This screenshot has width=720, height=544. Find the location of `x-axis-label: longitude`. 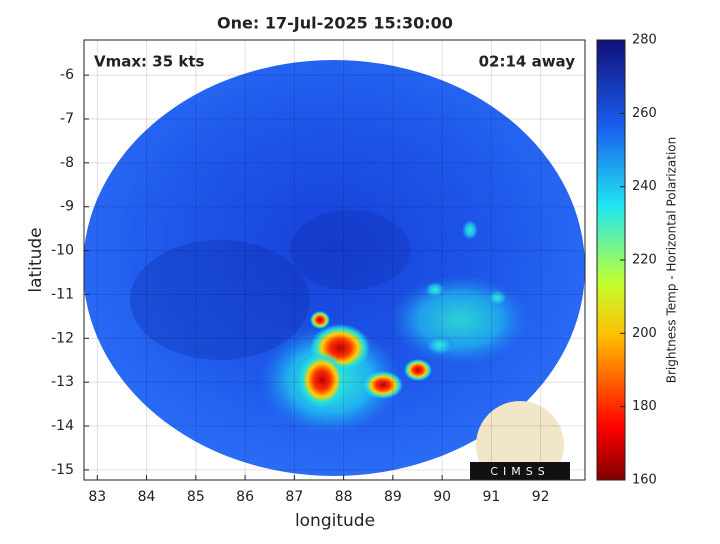

x-axis-label: longitude is located at coordinates (335, 521).